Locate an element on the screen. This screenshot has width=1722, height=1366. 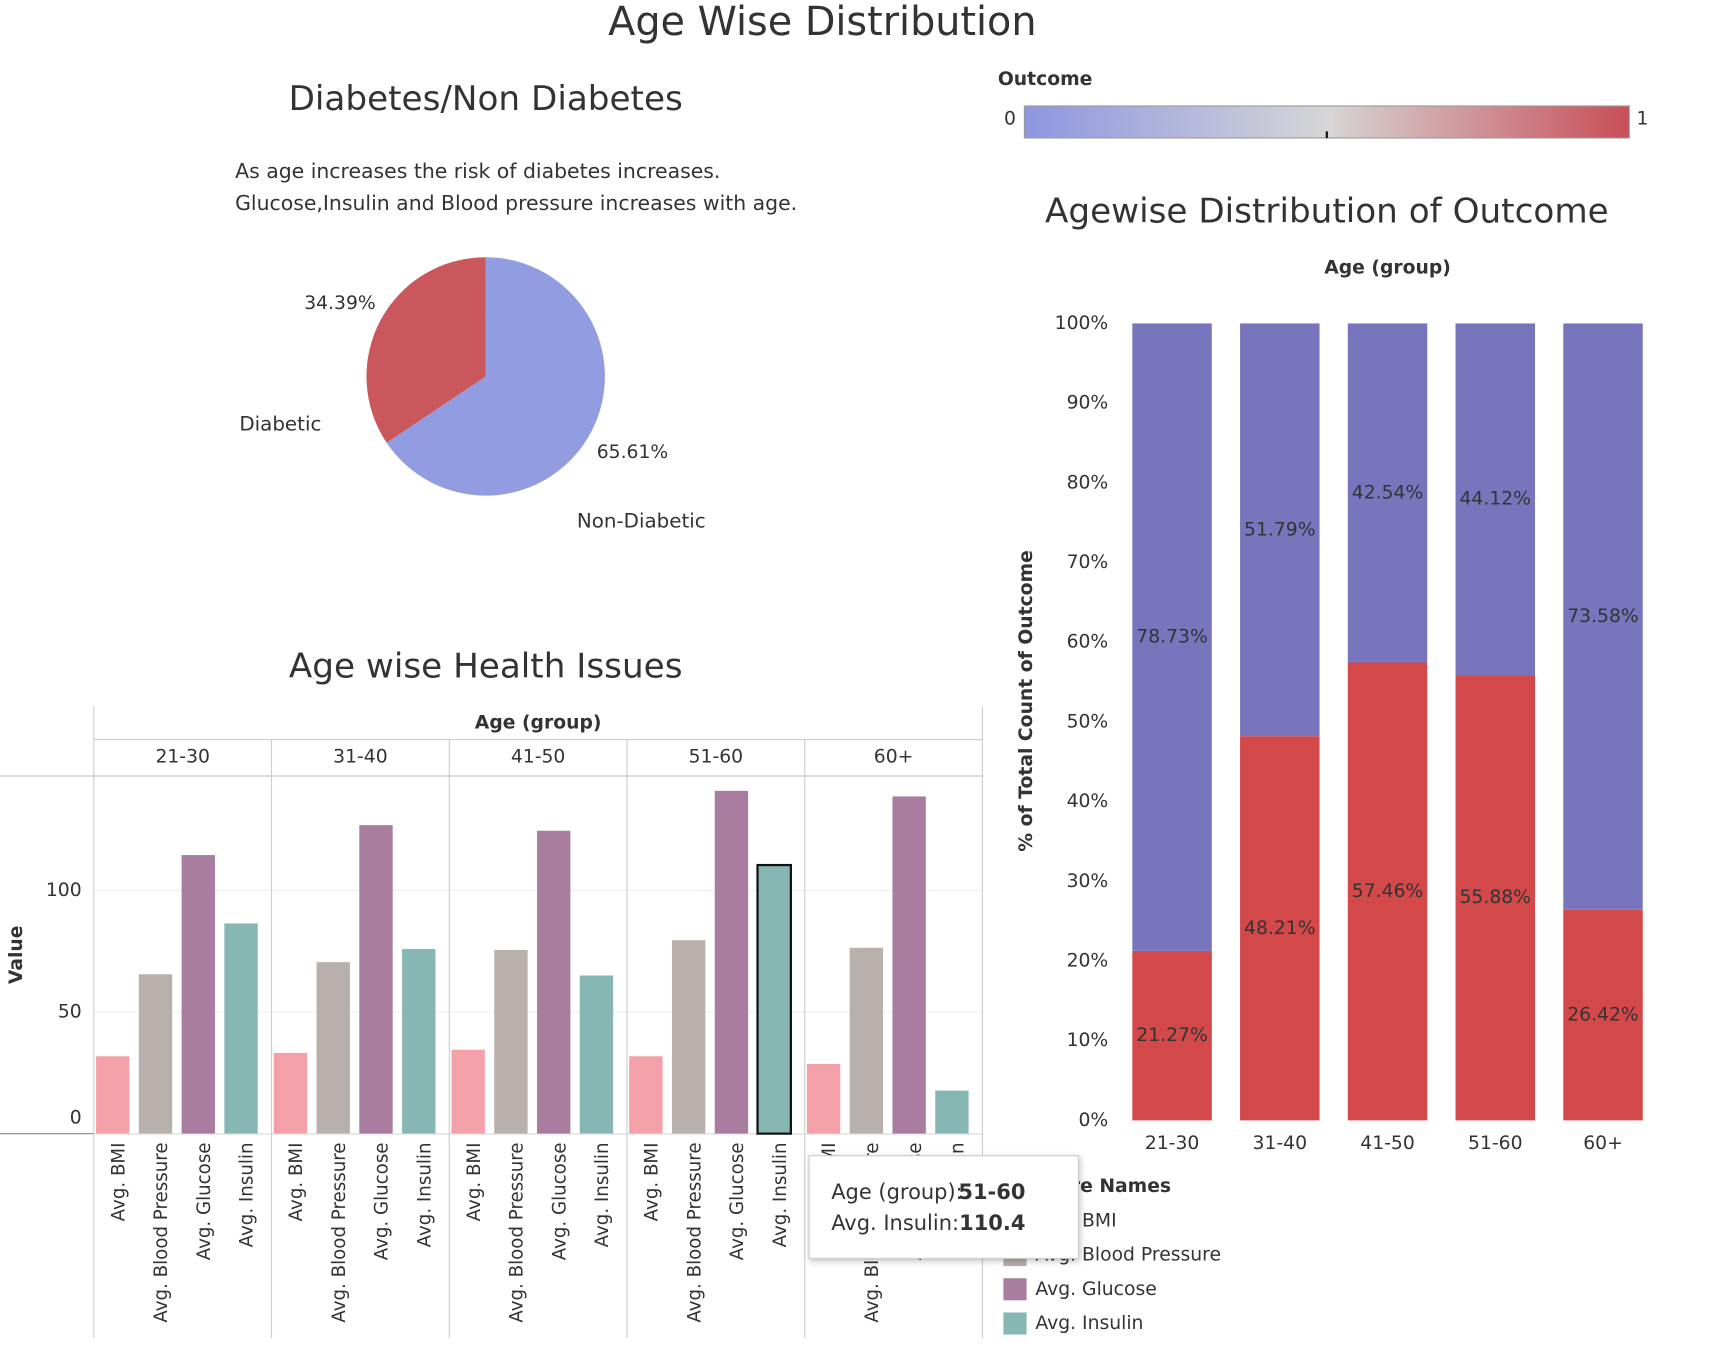
y-tick-label: 10% is located at coordinates (1088, 1040).